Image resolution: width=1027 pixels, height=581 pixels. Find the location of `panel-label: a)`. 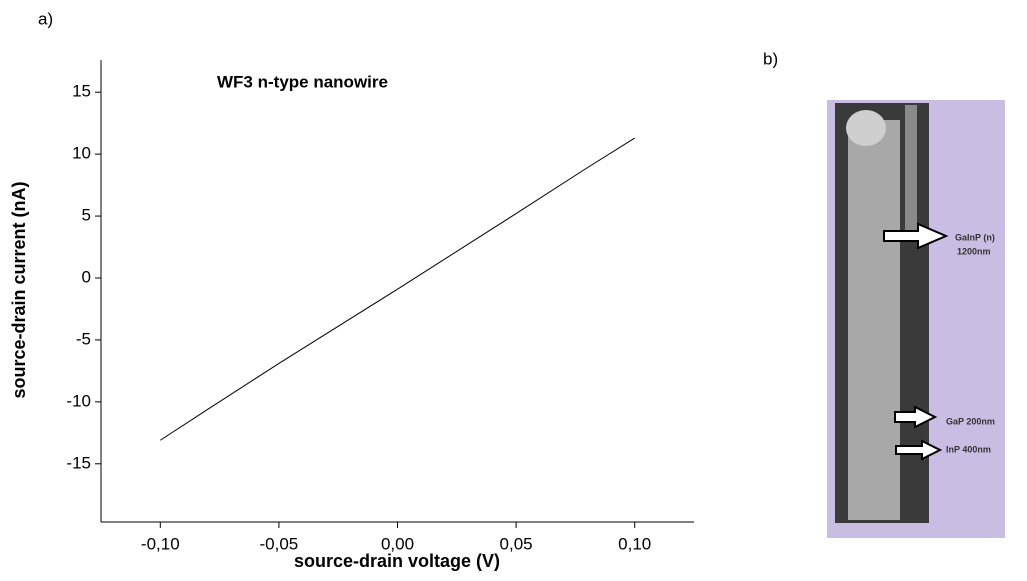

panel-label: a) is located at coordinates (45, 18).